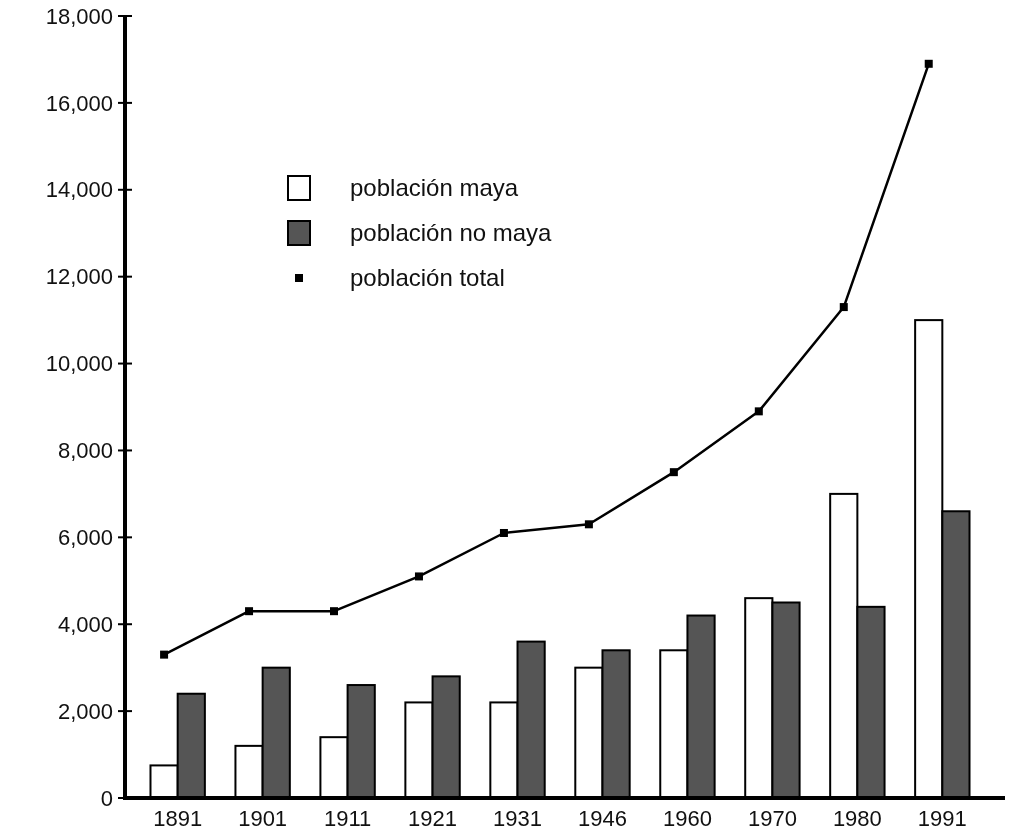 This screenshot has width=1019, height=837. What do you see at coordinates (687, 818) in the screenshot?
I see `x-tick-label: 1960` at bounding box center [687, 818].